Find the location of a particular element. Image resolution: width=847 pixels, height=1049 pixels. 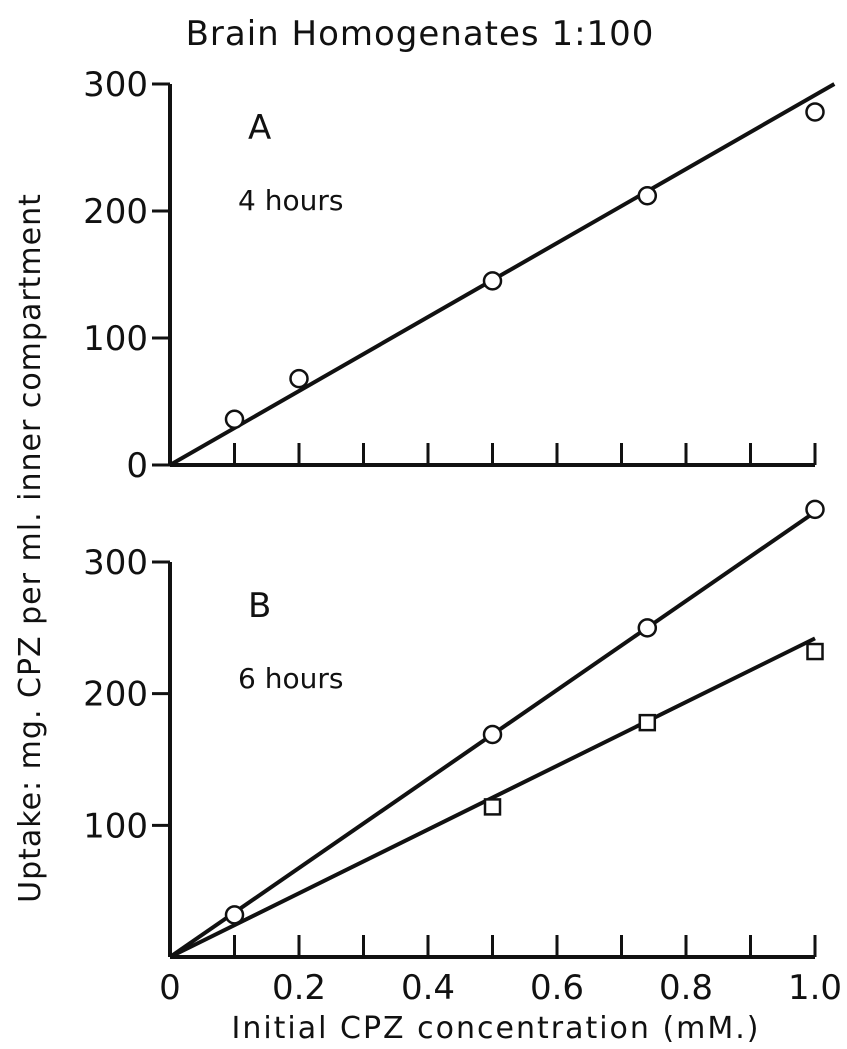

panel-letter-a: A is located at coordinates (259, 128).